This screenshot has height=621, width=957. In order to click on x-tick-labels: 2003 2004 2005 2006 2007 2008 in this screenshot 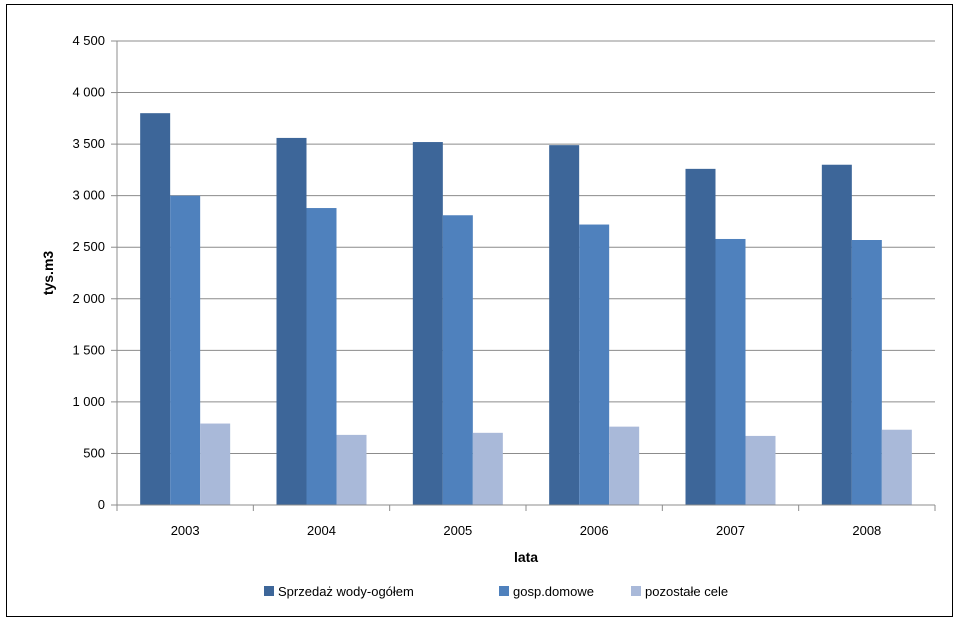, I will do `click(526, 530)`.